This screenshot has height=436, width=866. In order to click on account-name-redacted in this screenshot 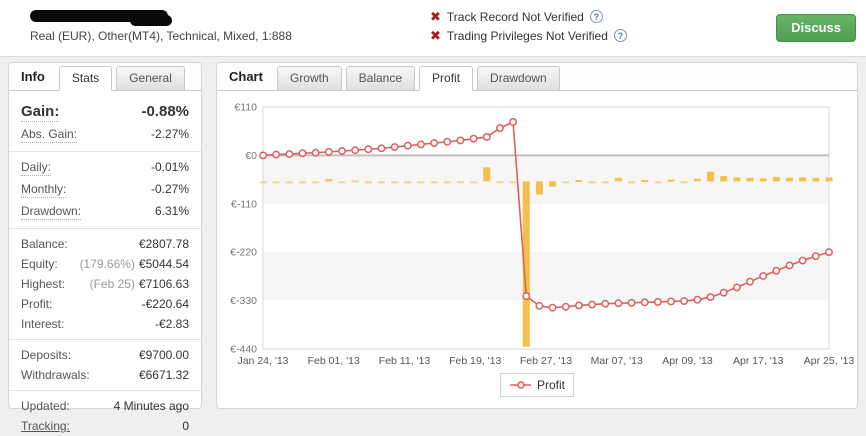, I will do `click(105, 17)`.